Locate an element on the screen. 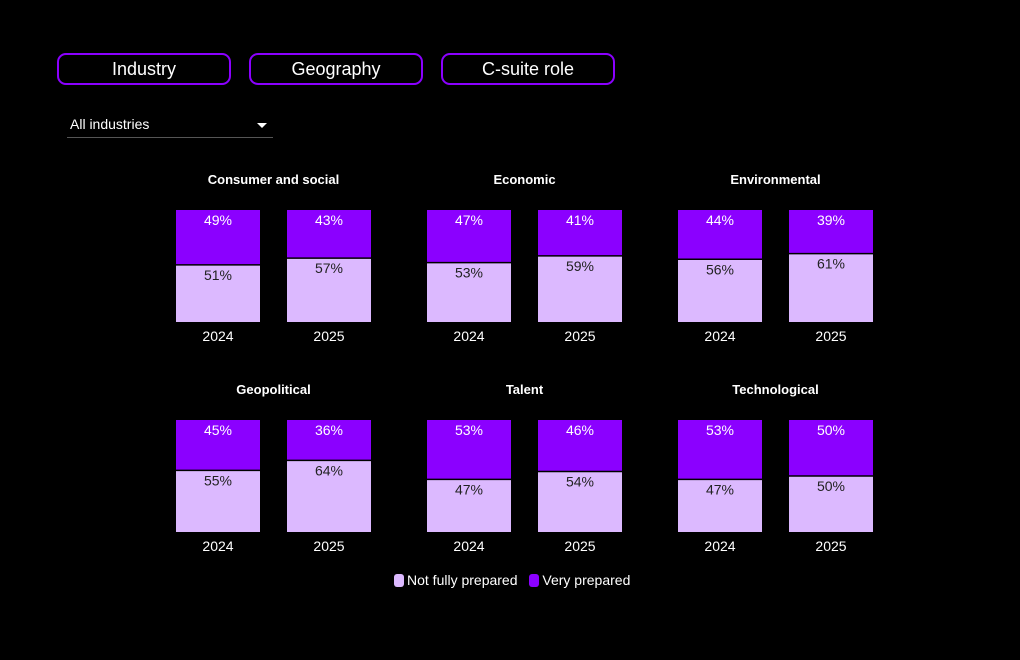 This screenshot has width=1020, height=660. dropdown-selected-value: All industries is located at coordinates (110, 124).